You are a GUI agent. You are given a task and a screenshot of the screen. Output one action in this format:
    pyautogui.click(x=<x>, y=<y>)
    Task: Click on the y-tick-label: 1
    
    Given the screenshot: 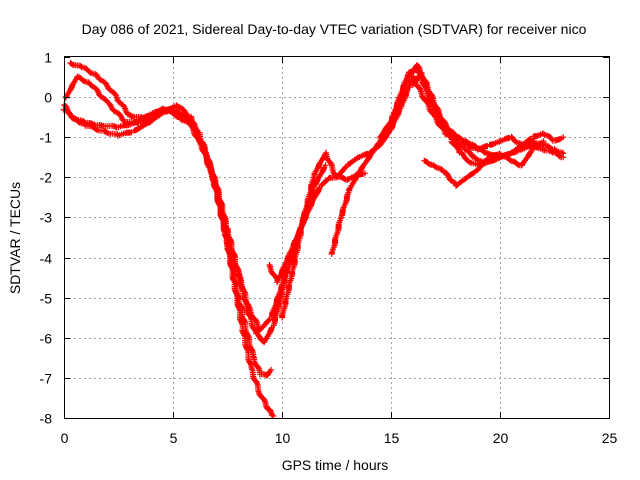 What is the action you would take?
    pyautogui.click(x=48, y=58)
    